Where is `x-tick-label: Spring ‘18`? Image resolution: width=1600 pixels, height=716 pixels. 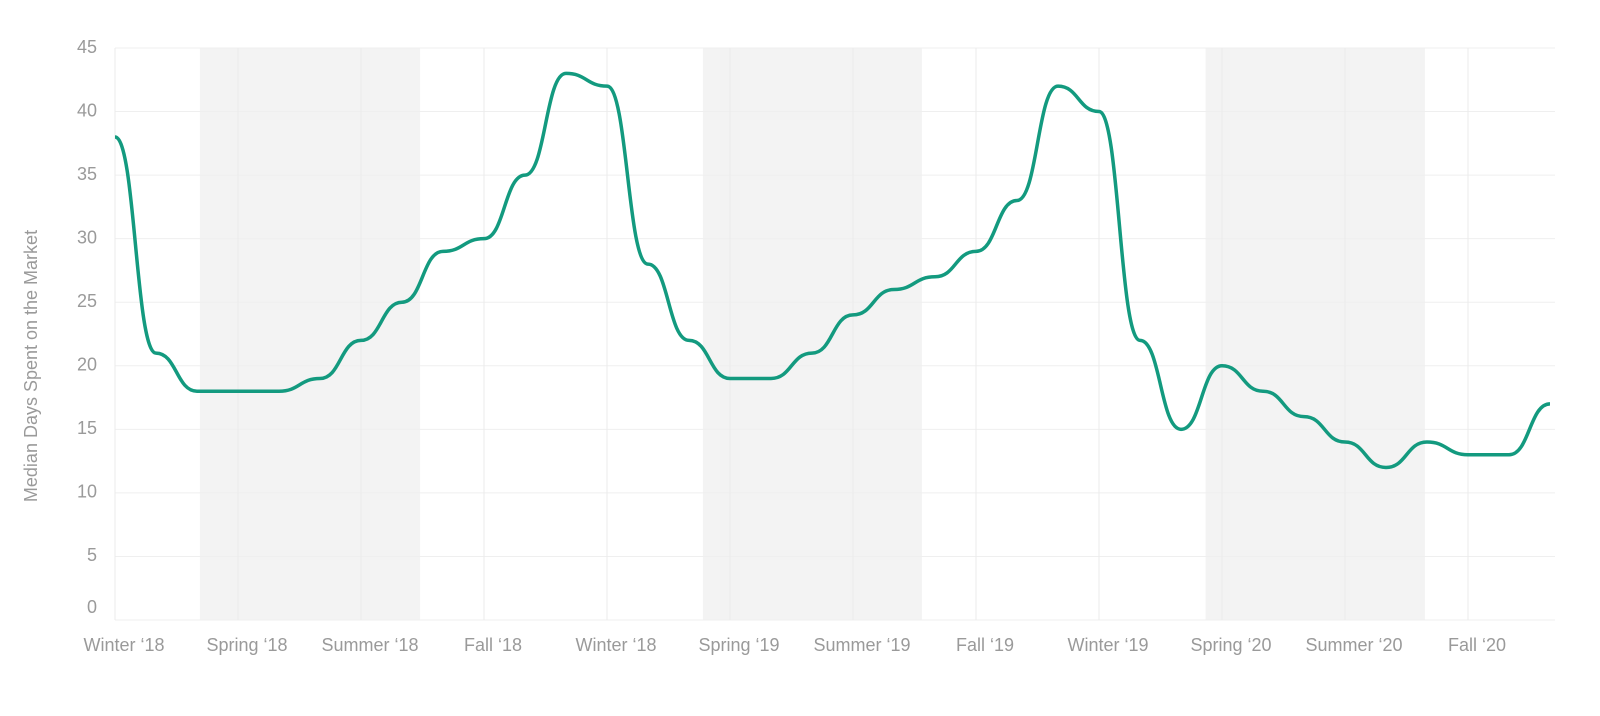 x-tick-label: Spring ‘18 is located at coordinates (246, 645).